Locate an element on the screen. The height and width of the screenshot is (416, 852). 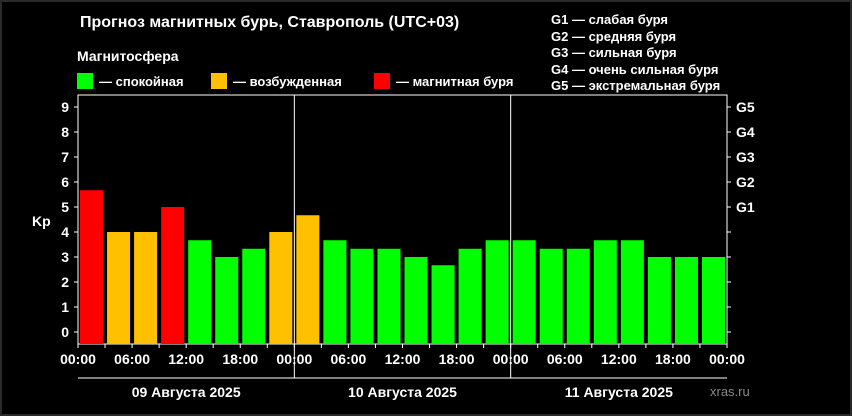
y-tick-label: 9 is located at coordinates (65, 107).